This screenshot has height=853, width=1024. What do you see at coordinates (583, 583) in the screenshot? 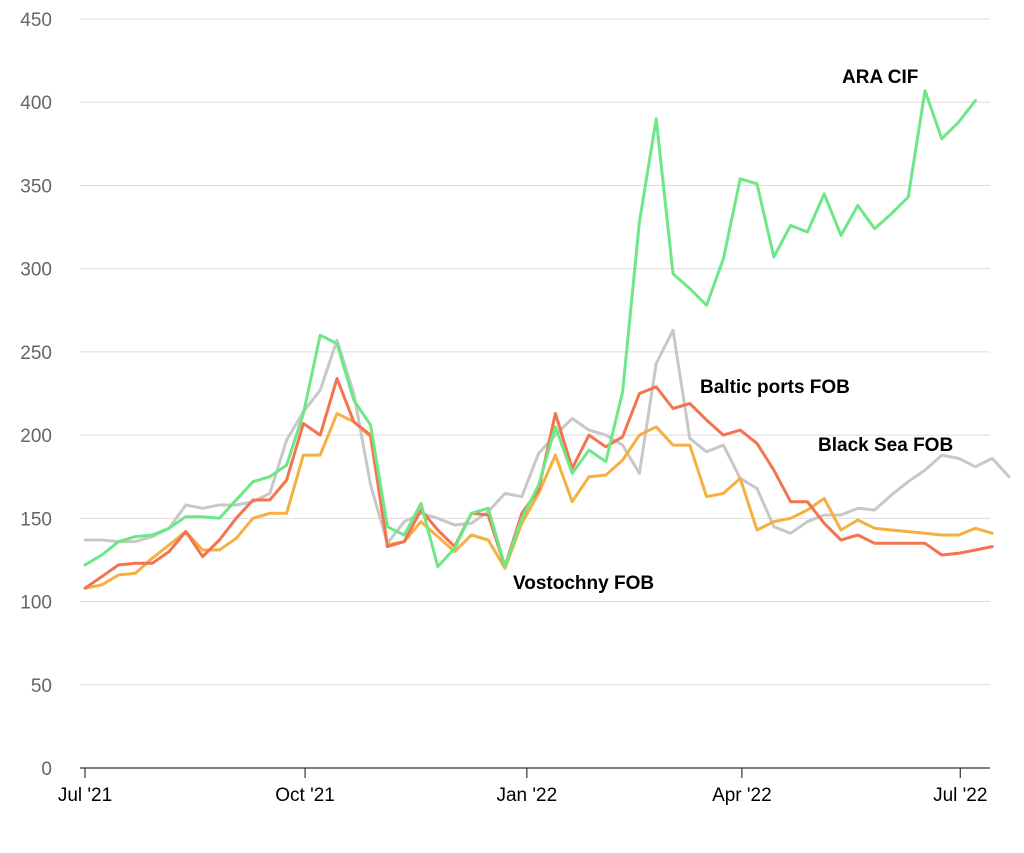
I see `annotation-vostochny-fob: Vostochny FOB` at bounding box center [583, 583].